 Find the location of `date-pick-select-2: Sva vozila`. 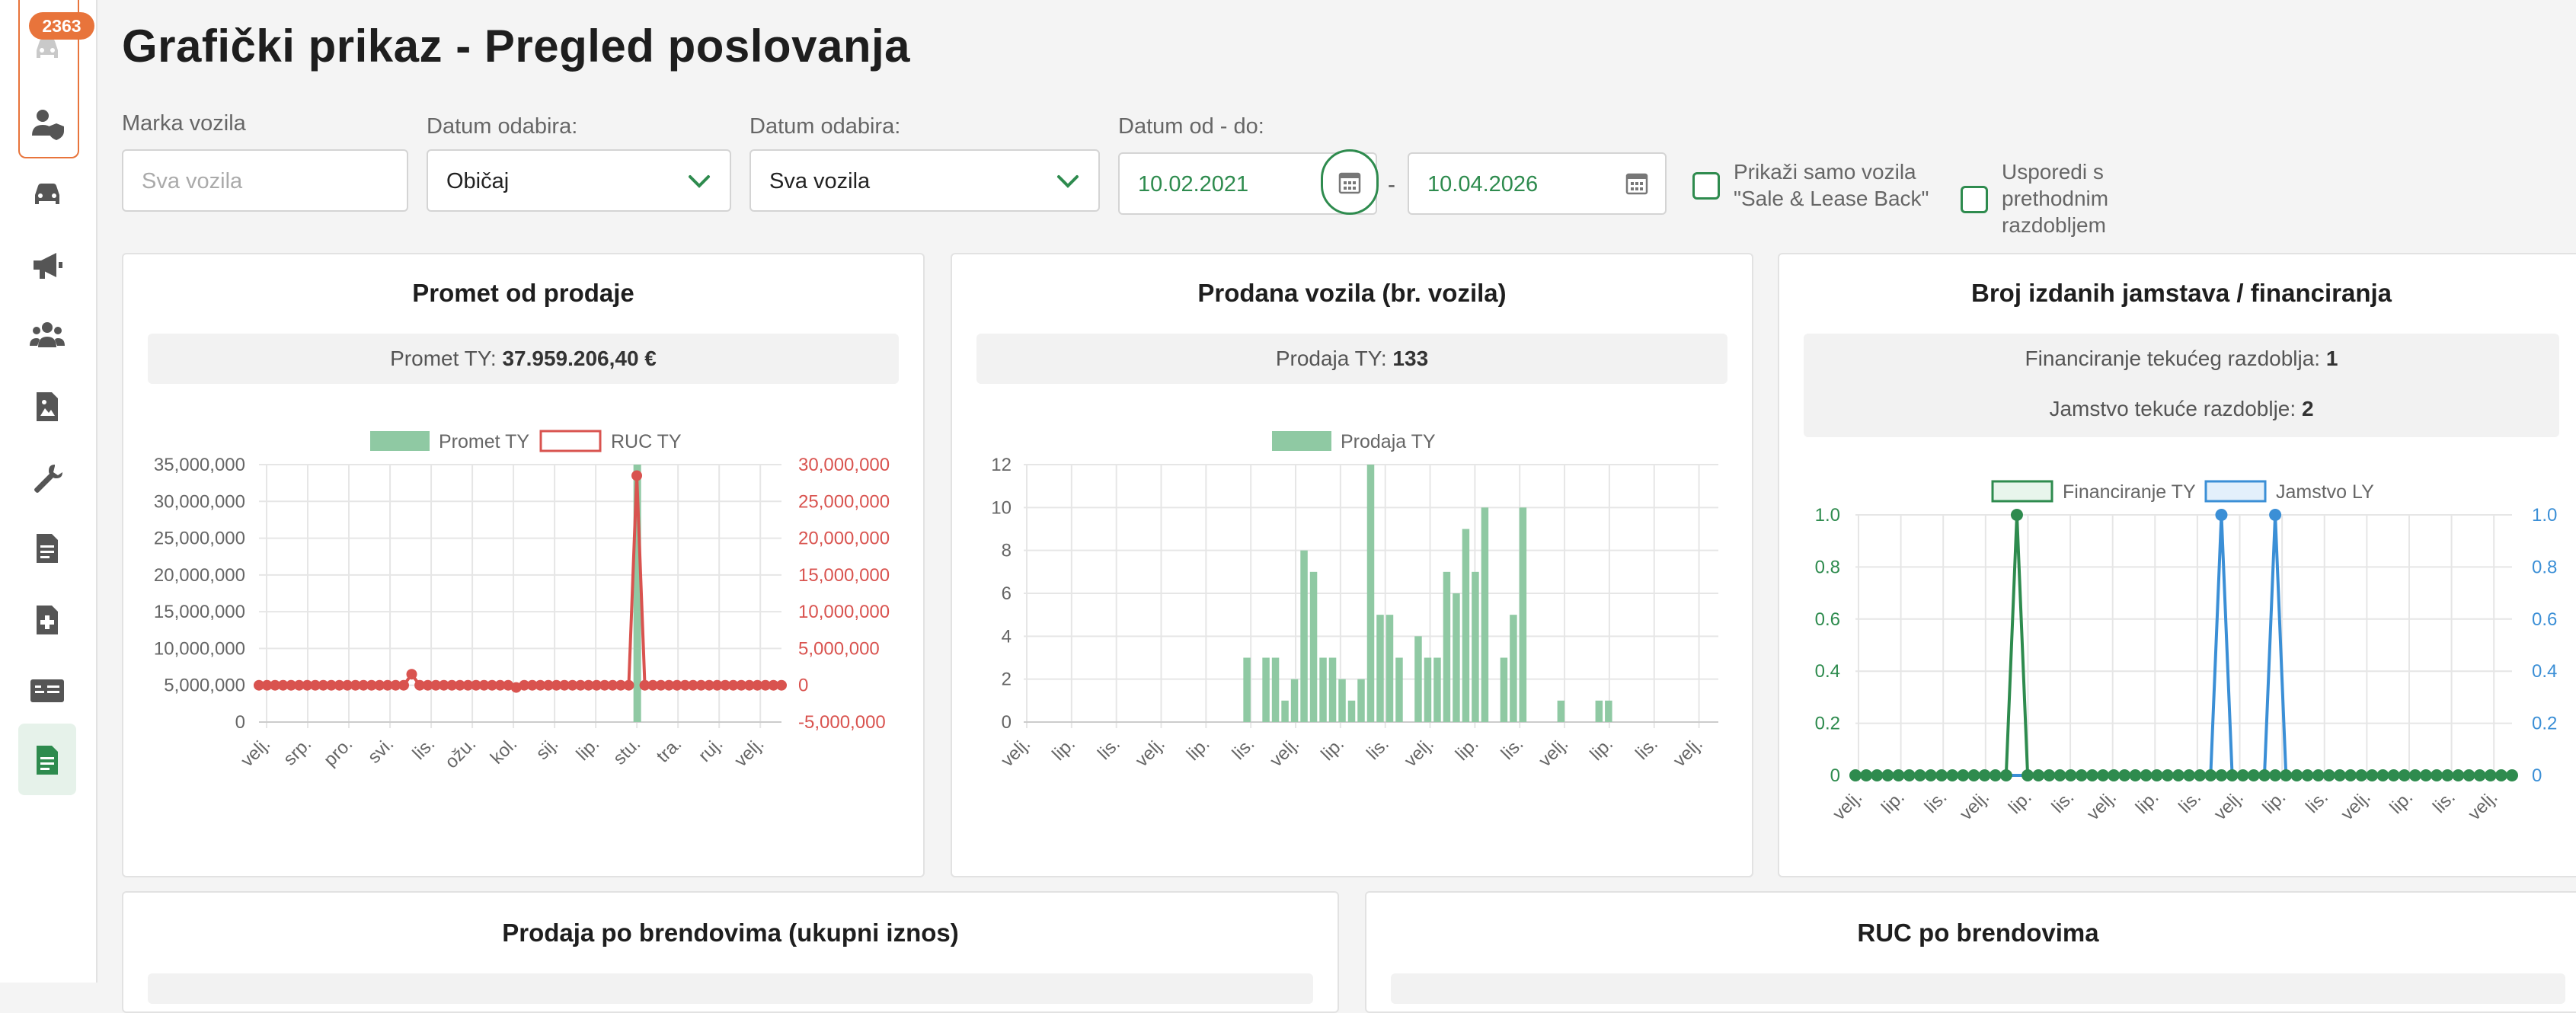

date-pick-select-2: Sva vozila is located at coordinates (924, 180).